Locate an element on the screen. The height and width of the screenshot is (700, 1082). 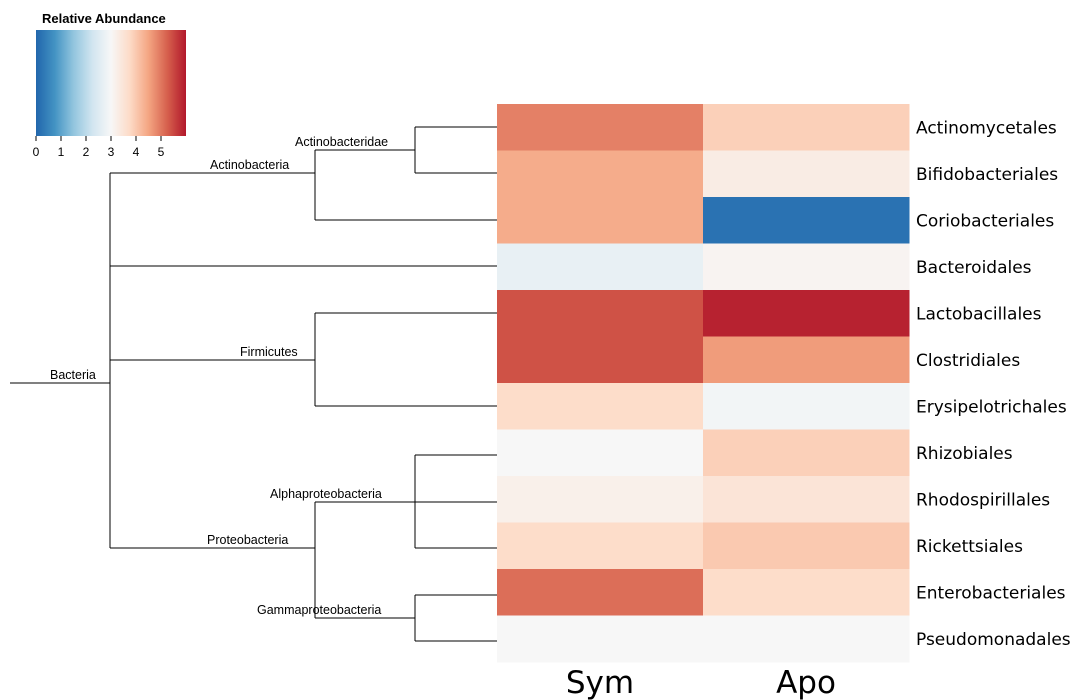
legend-color-bar is located at coordinates (111, 83).